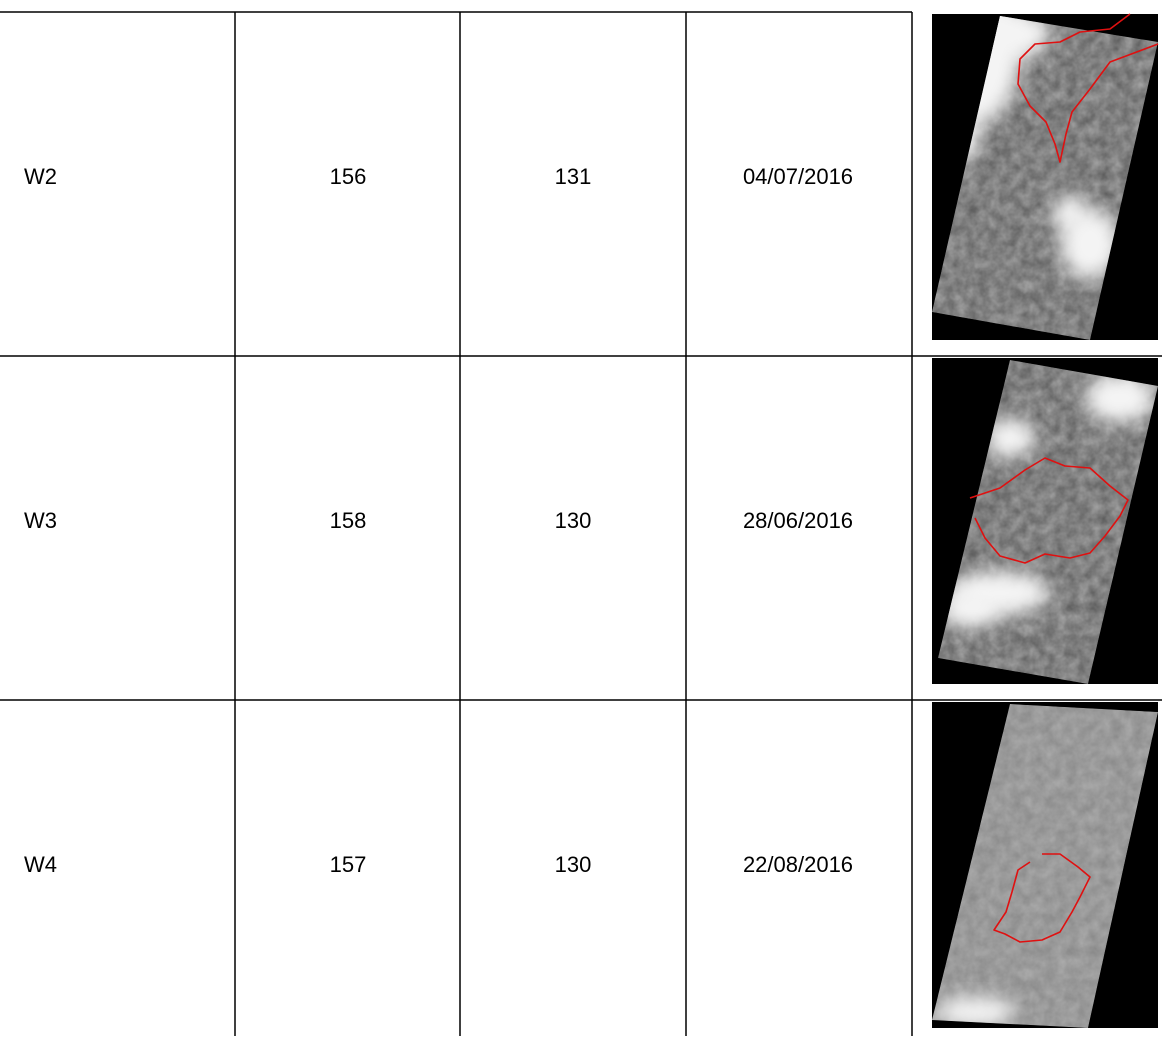  Describe the element at coordinates (798, 176) in the screenshot. I see `cell-text: 04/07/2016` at that location.